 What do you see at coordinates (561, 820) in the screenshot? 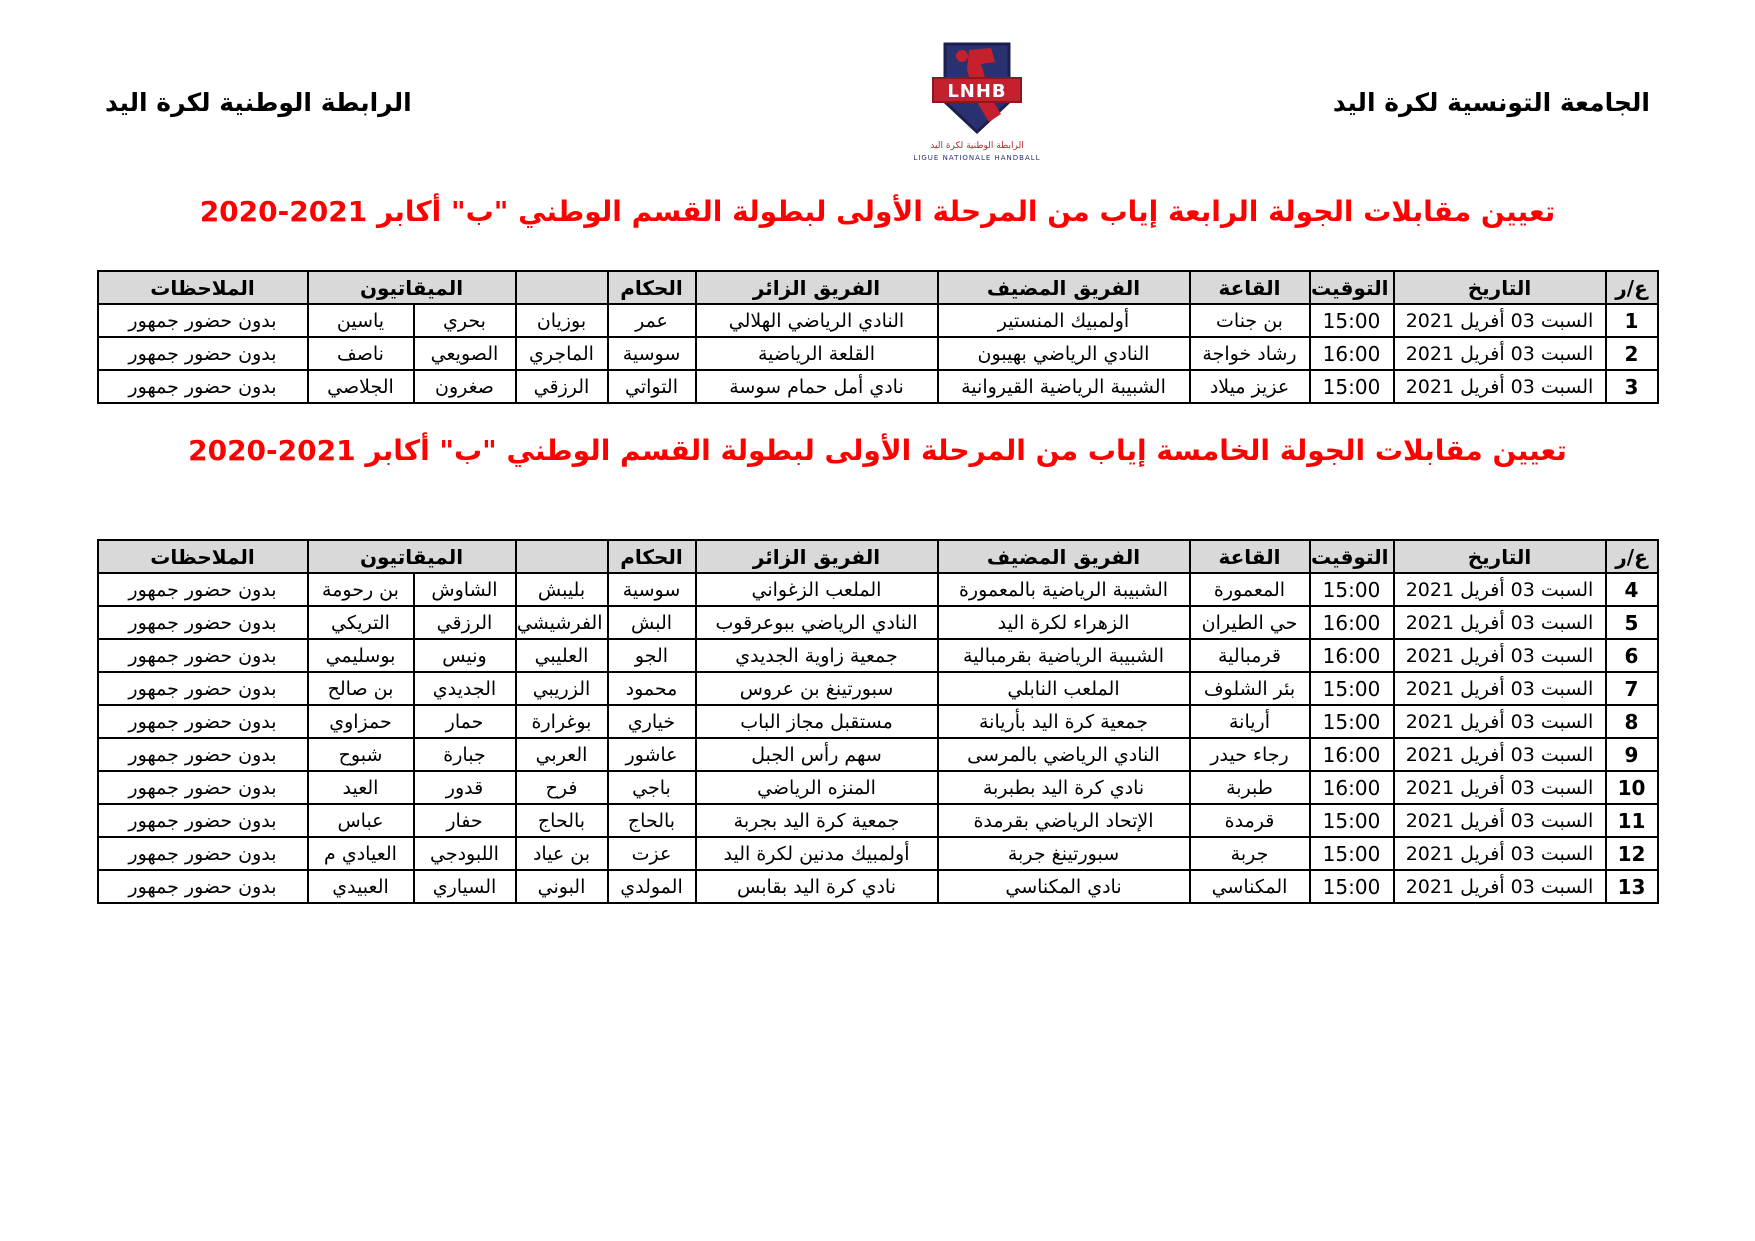
I see `cell-referee-2: بالحاج` at bounding box center [561, 820].